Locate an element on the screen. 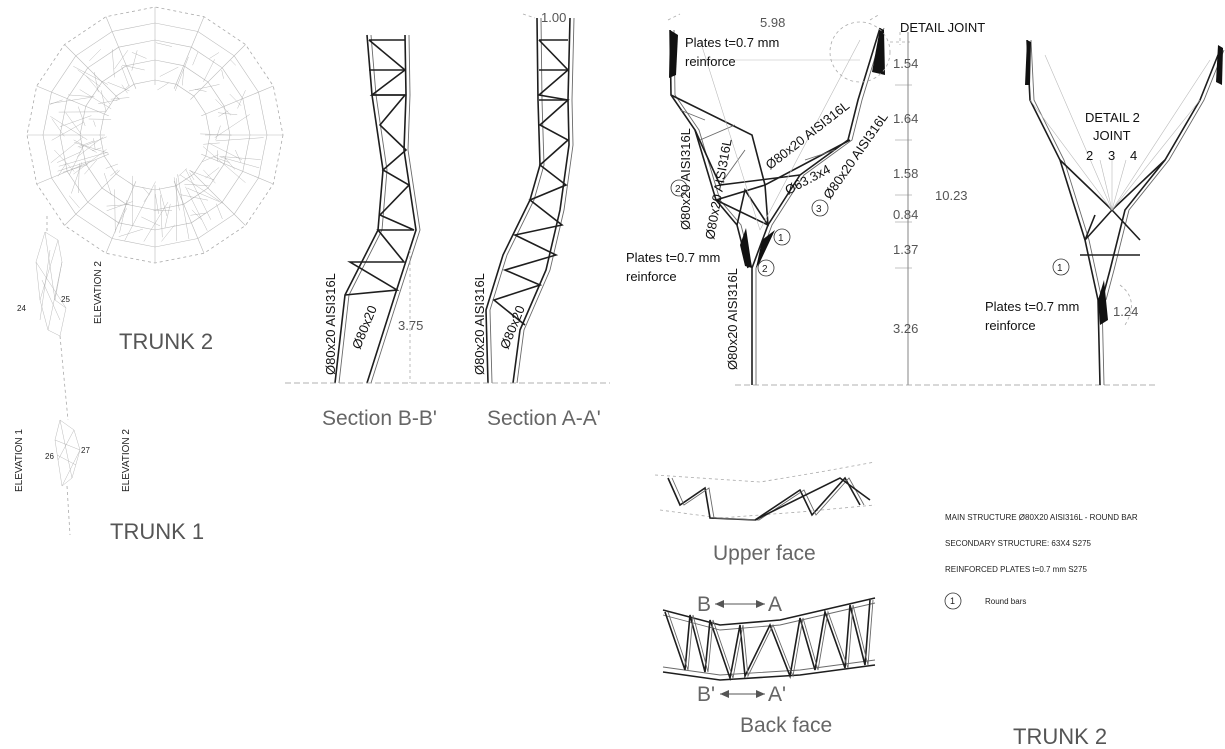 This screenshot has height=749, width=1225. section-height-dim: 3.75 is located at coordinates (410, 325).